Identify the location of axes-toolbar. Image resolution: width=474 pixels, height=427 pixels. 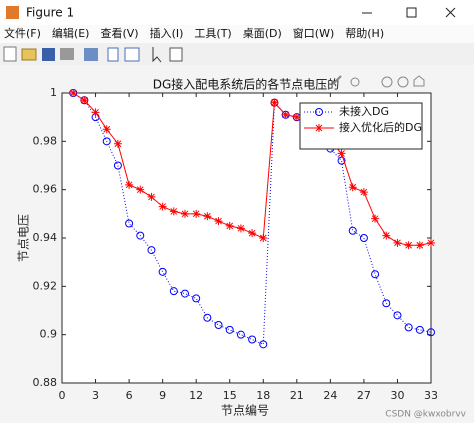
(378, 81).